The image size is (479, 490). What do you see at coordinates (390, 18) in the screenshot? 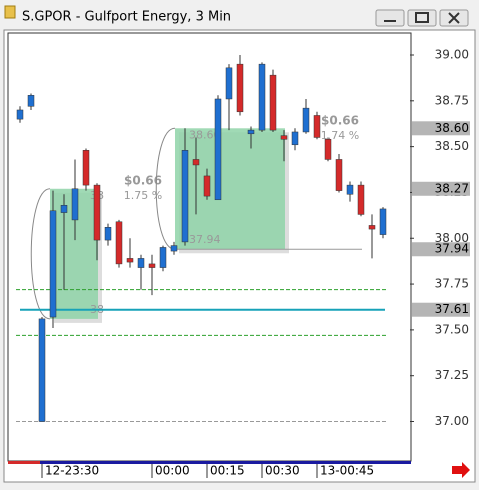
I see `minimize-button` at bounding box center [390, 18].